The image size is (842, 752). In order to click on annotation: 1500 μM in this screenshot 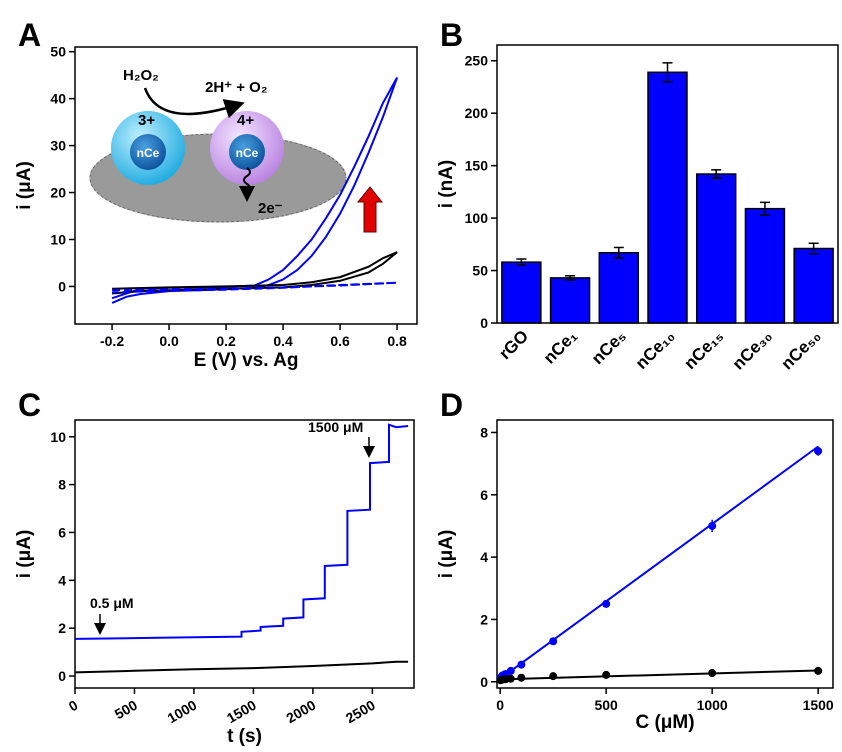, I will do `click(335, 427)`.